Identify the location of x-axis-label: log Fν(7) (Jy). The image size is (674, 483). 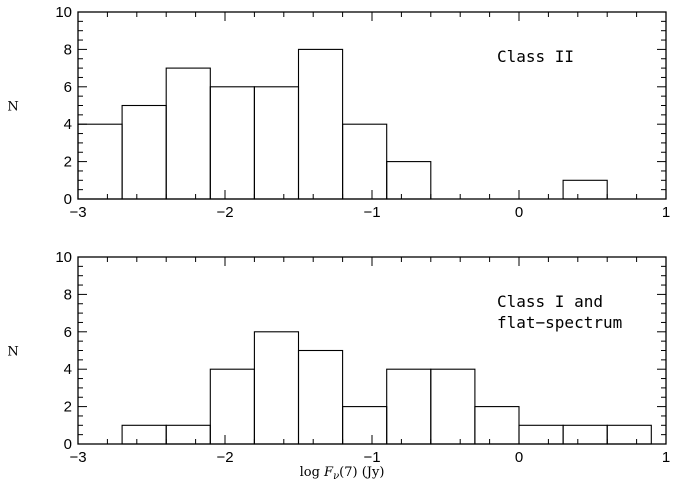
(342, 473).